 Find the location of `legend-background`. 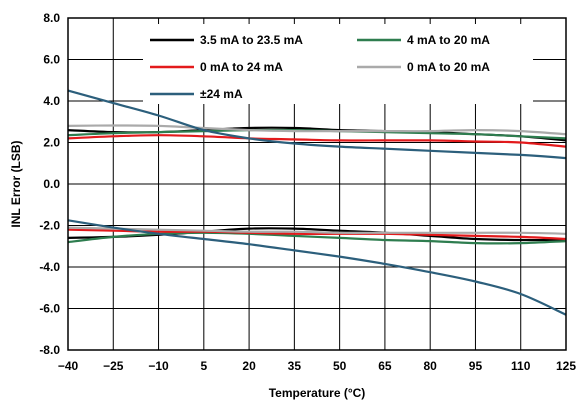

legend-background is located at coordinates (338, 64).